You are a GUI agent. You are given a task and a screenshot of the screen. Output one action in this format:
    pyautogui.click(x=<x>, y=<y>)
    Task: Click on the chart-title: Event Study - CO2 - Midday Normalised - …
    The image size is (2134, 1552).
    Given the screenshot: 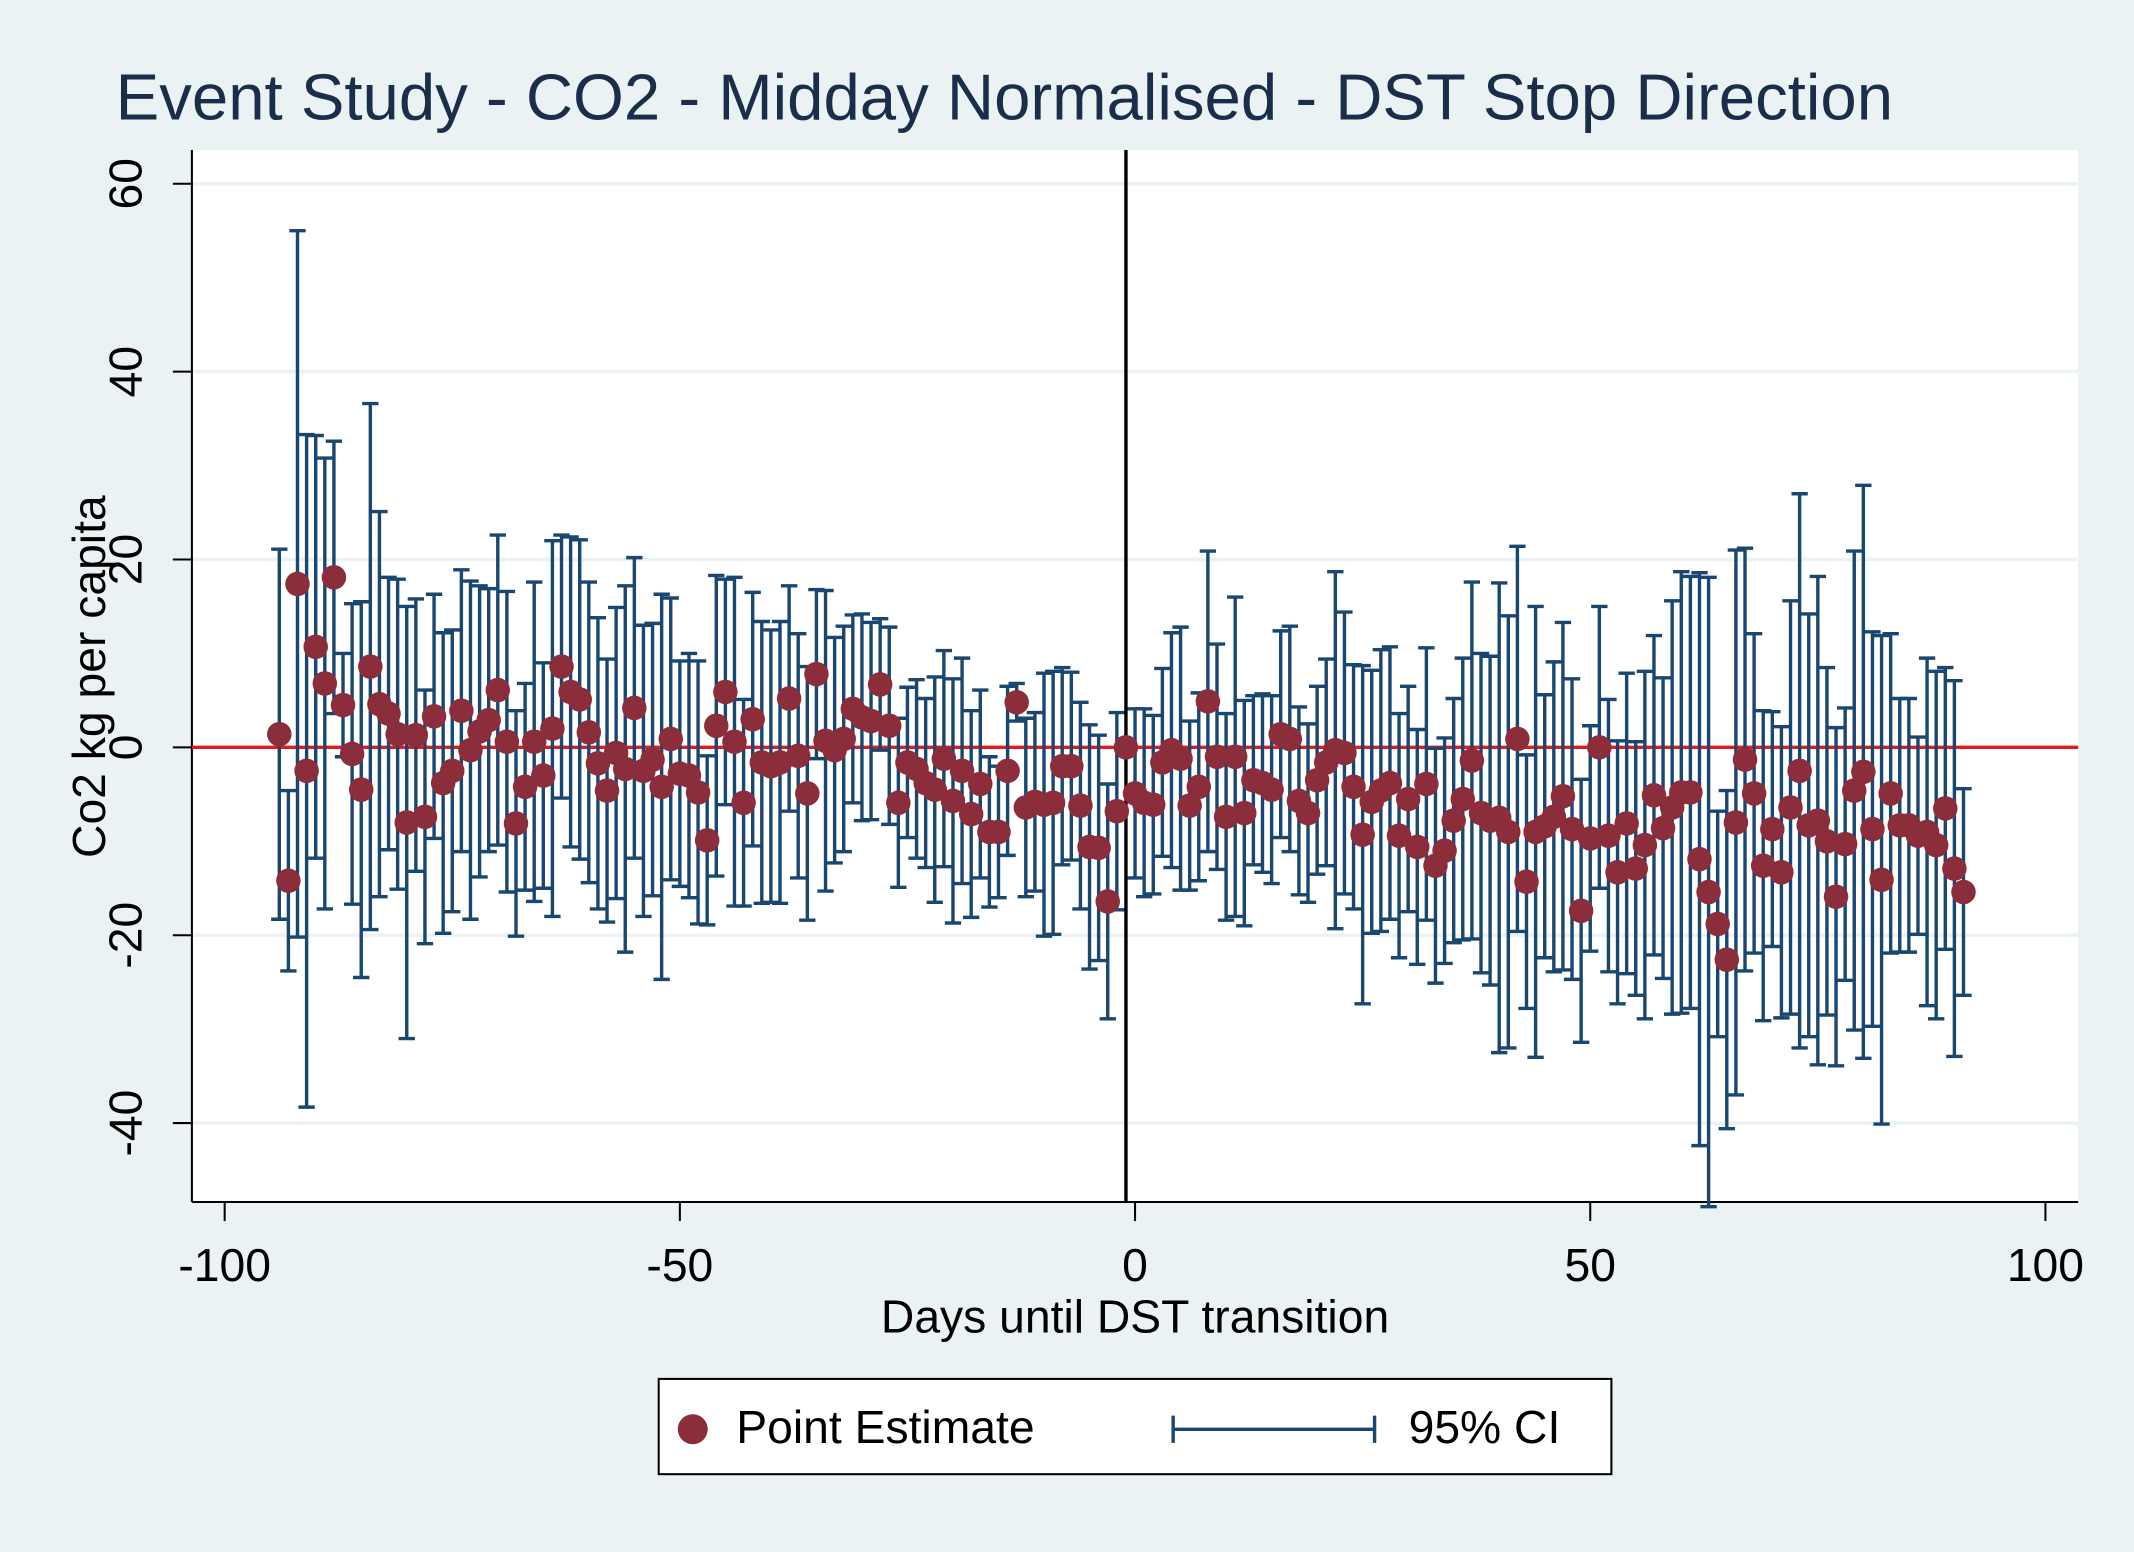 What is the action you would take?
    pyautogui.click(x=1004, y=97)
    